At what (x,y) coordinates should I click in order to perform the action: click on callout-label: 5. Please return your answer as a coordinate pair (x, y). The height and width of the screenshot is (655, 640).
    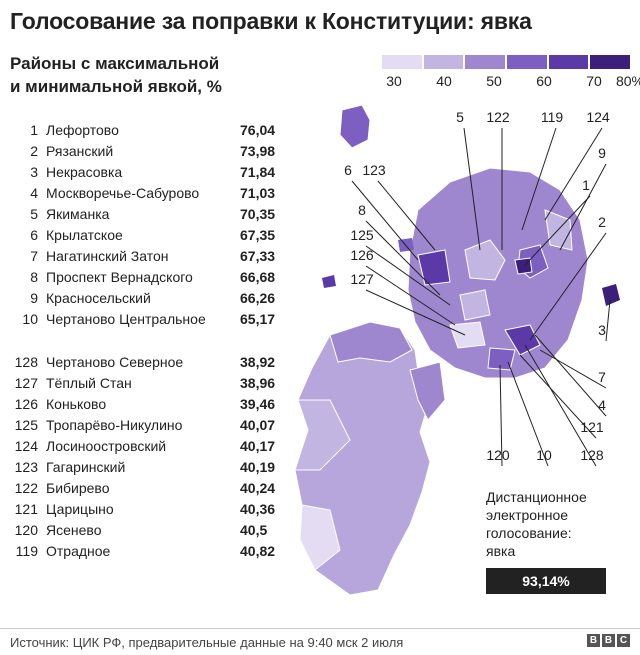
    Looking at the image, I should click on (460, 117).